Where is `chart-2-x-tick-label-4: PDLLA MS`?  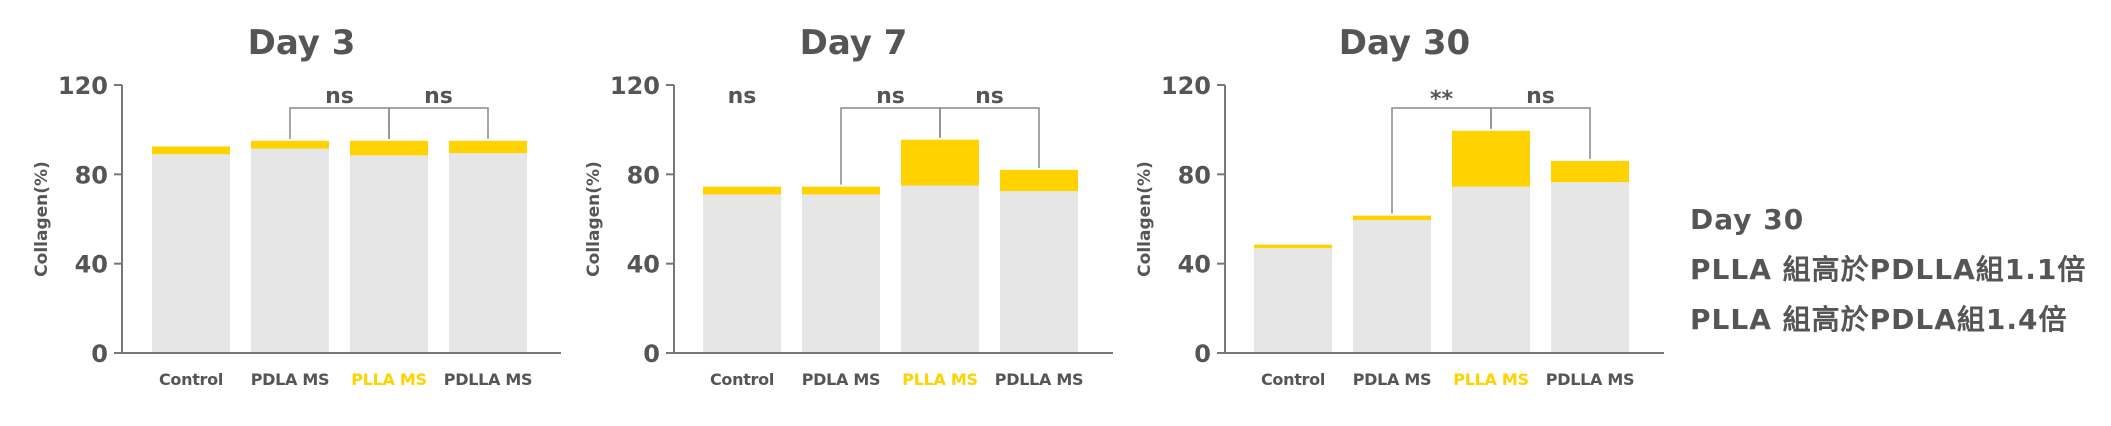
chart-2-x-tick-label-4: PDLLA MS is located at coordinates (1039, 379).